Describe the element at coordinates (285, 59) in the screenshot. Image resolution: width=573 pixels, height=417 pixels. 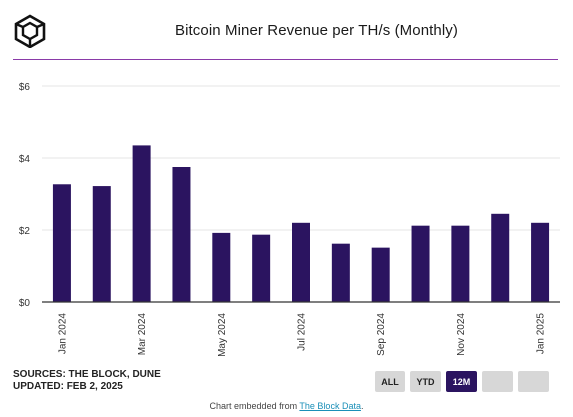
I see `header-divider` at that location.